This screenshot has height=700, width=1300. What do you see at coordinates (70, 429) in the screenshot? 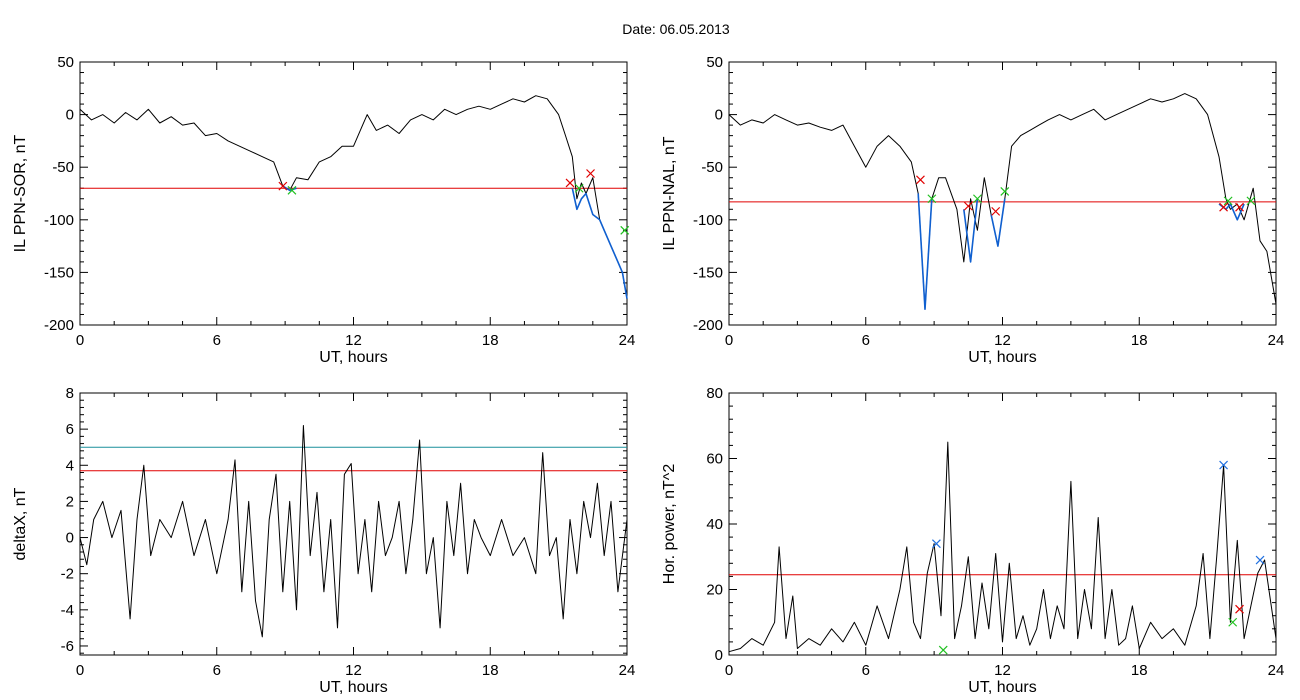
I see `y-tick-label: 6` at bounding box center [70, 429].